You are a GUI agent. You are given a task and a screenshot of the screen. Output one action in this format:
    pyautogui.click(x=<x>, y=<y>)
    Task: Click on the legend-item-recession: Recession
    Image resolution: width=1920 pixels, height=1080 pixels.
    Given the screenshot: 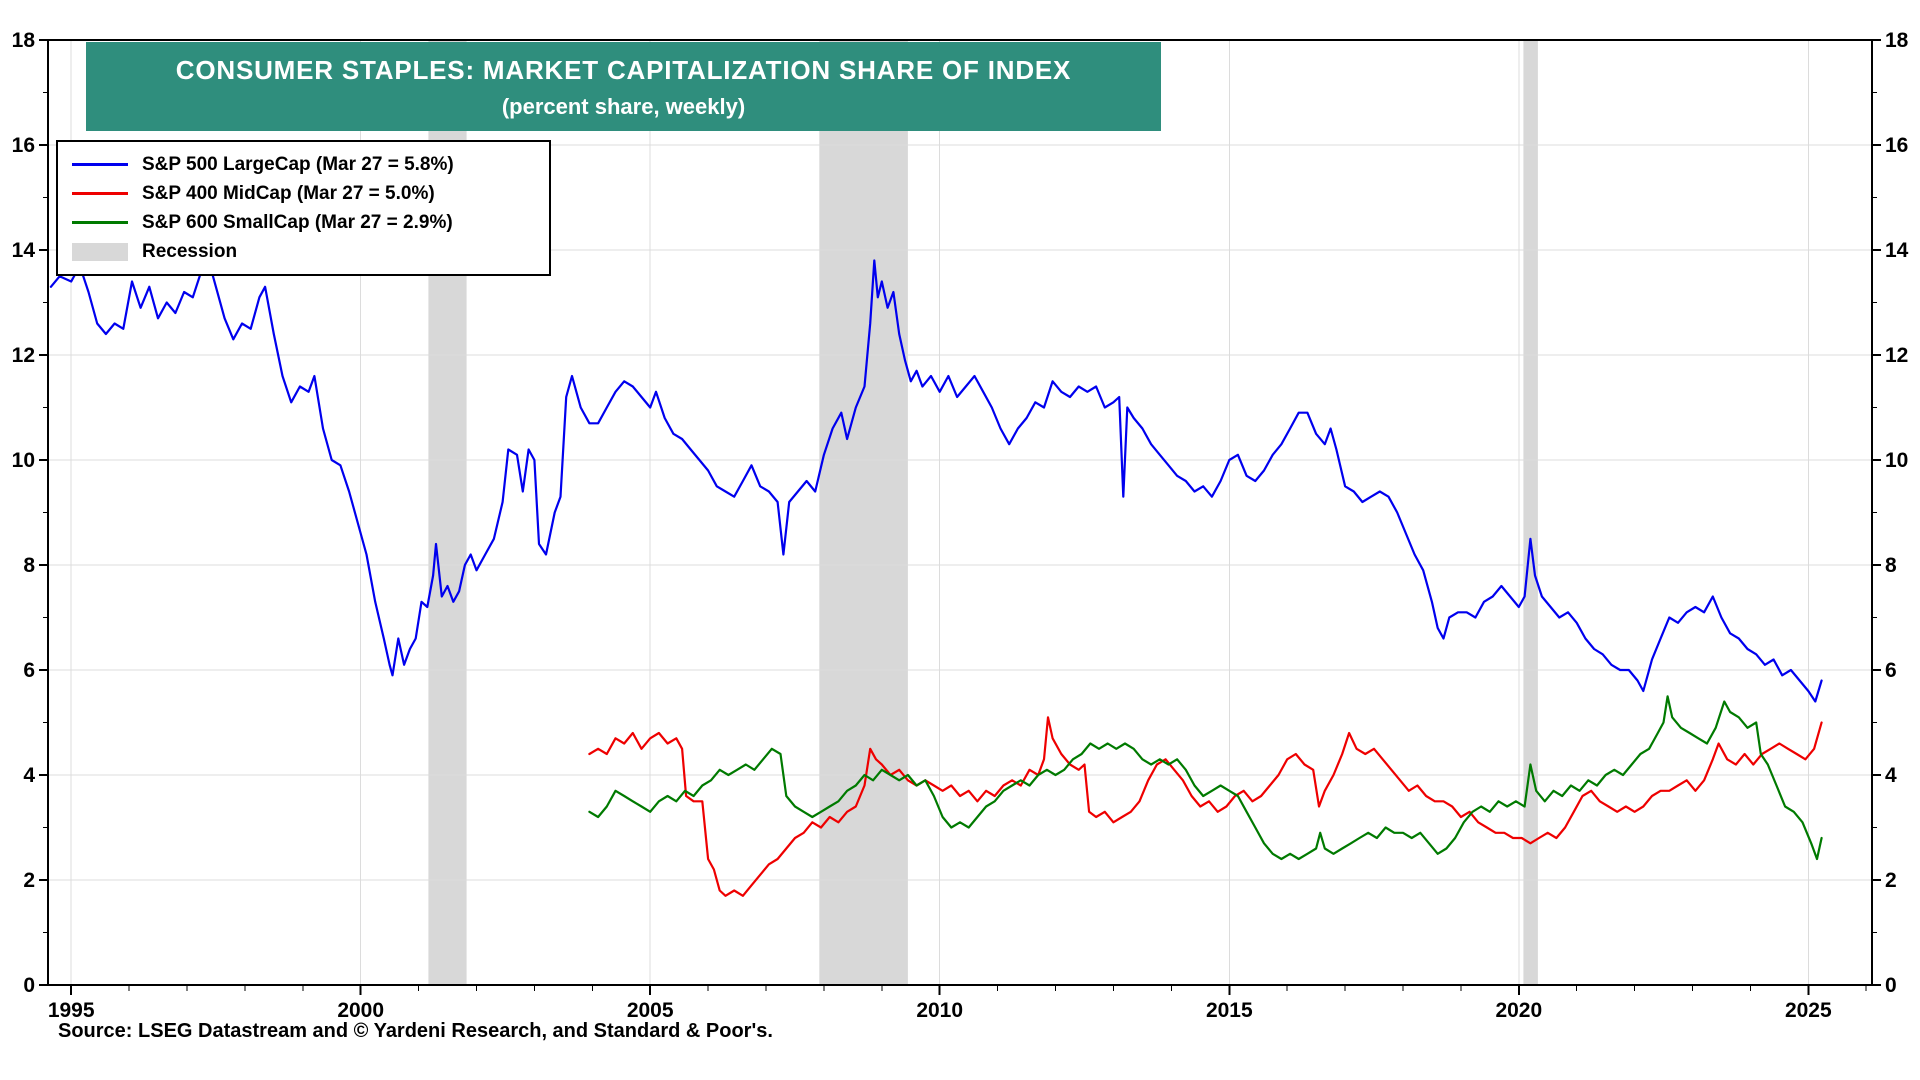 What is the action you would take?
    pyautogui.click(x=303, y=251)
    